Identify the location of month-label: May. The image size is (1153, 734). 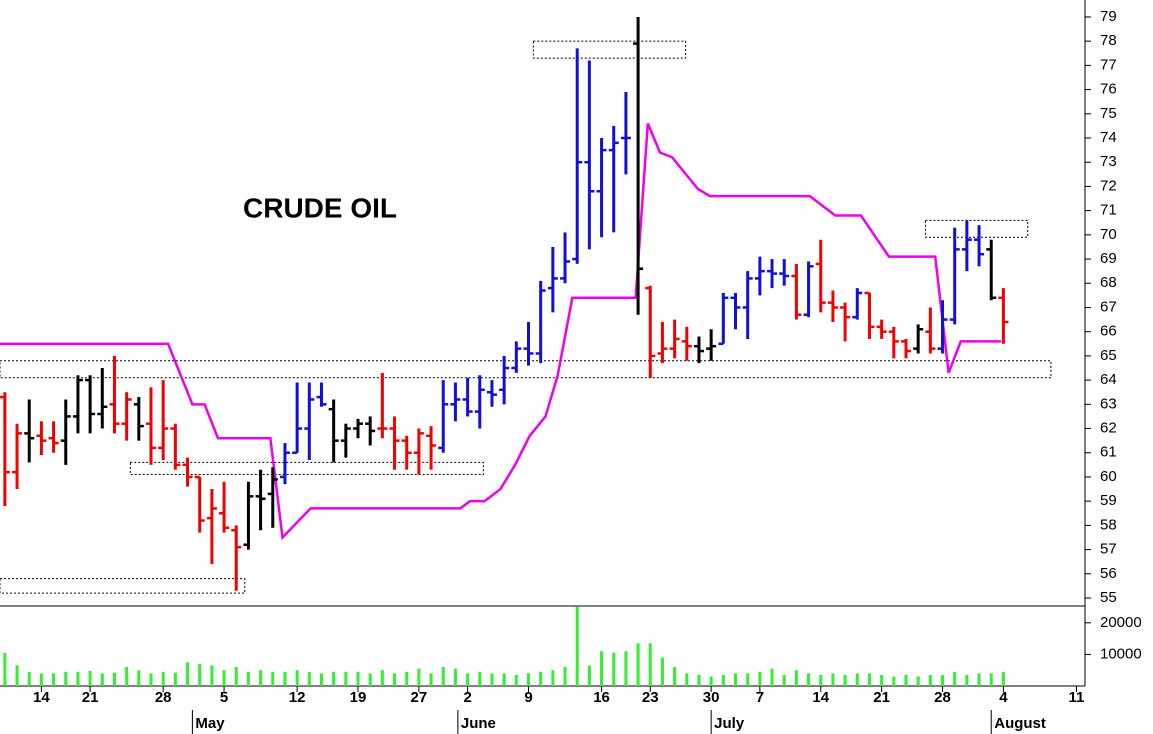
(210, 723).